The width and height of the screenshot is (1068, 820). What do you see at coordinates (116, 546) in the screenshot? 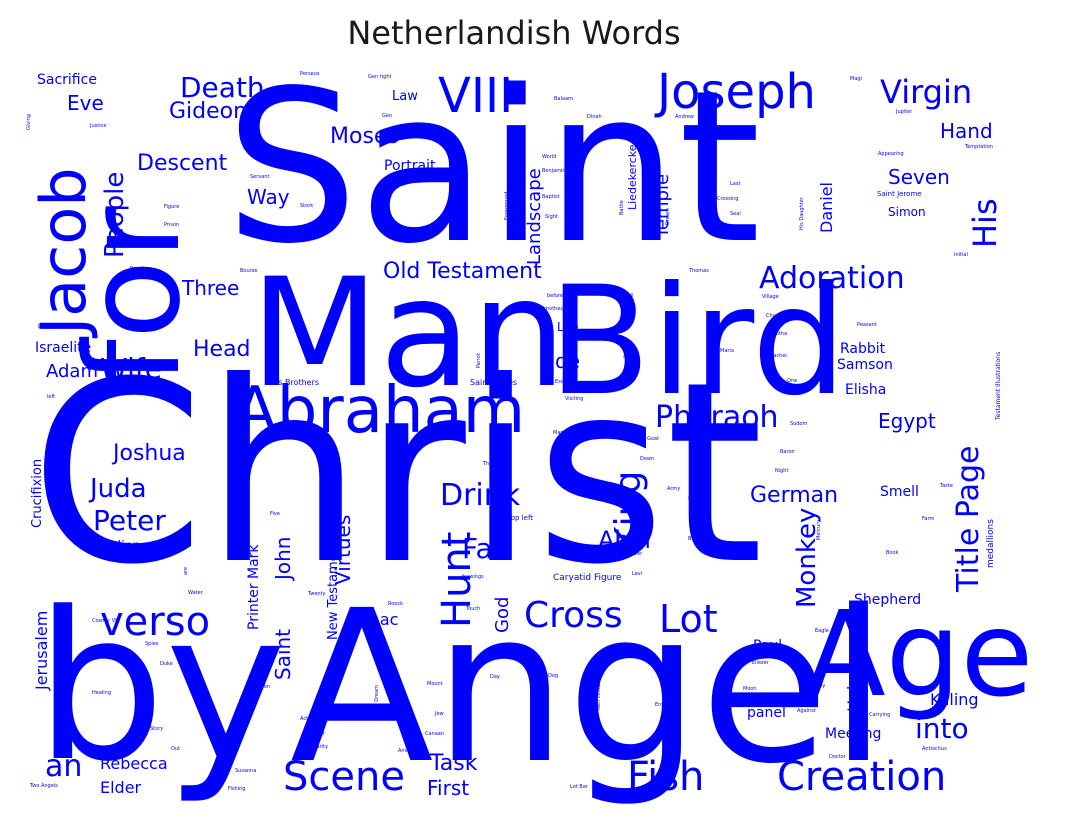
I see `cloud-word: Soldier` at bounding box center [116, 546].